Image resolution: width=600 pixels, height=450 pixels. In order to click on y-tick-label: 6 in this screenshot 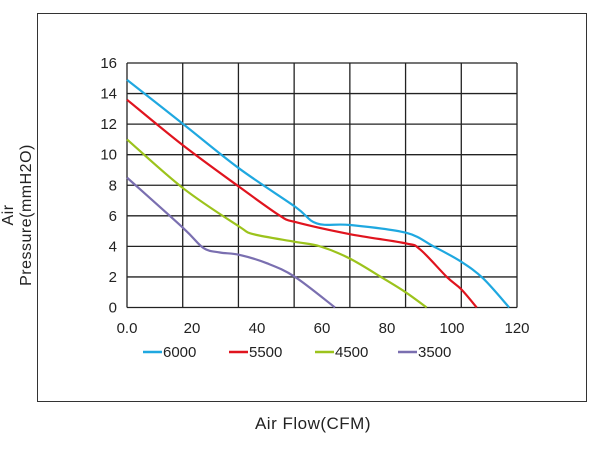, I will do `click(113, 216)`.